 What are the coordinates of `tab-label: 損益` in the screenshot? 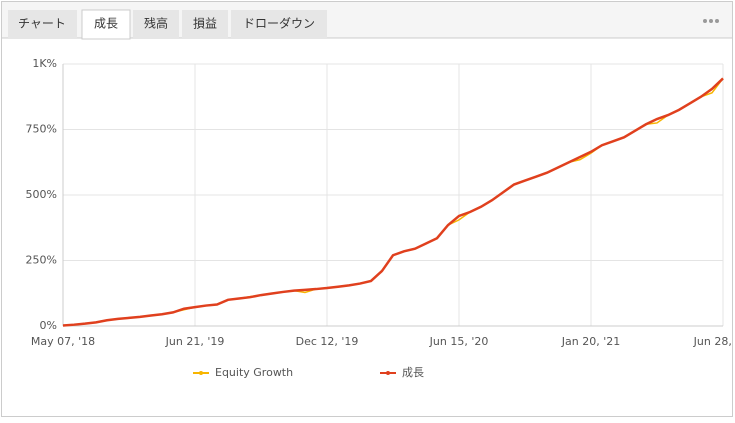 It's located at (205, 23).